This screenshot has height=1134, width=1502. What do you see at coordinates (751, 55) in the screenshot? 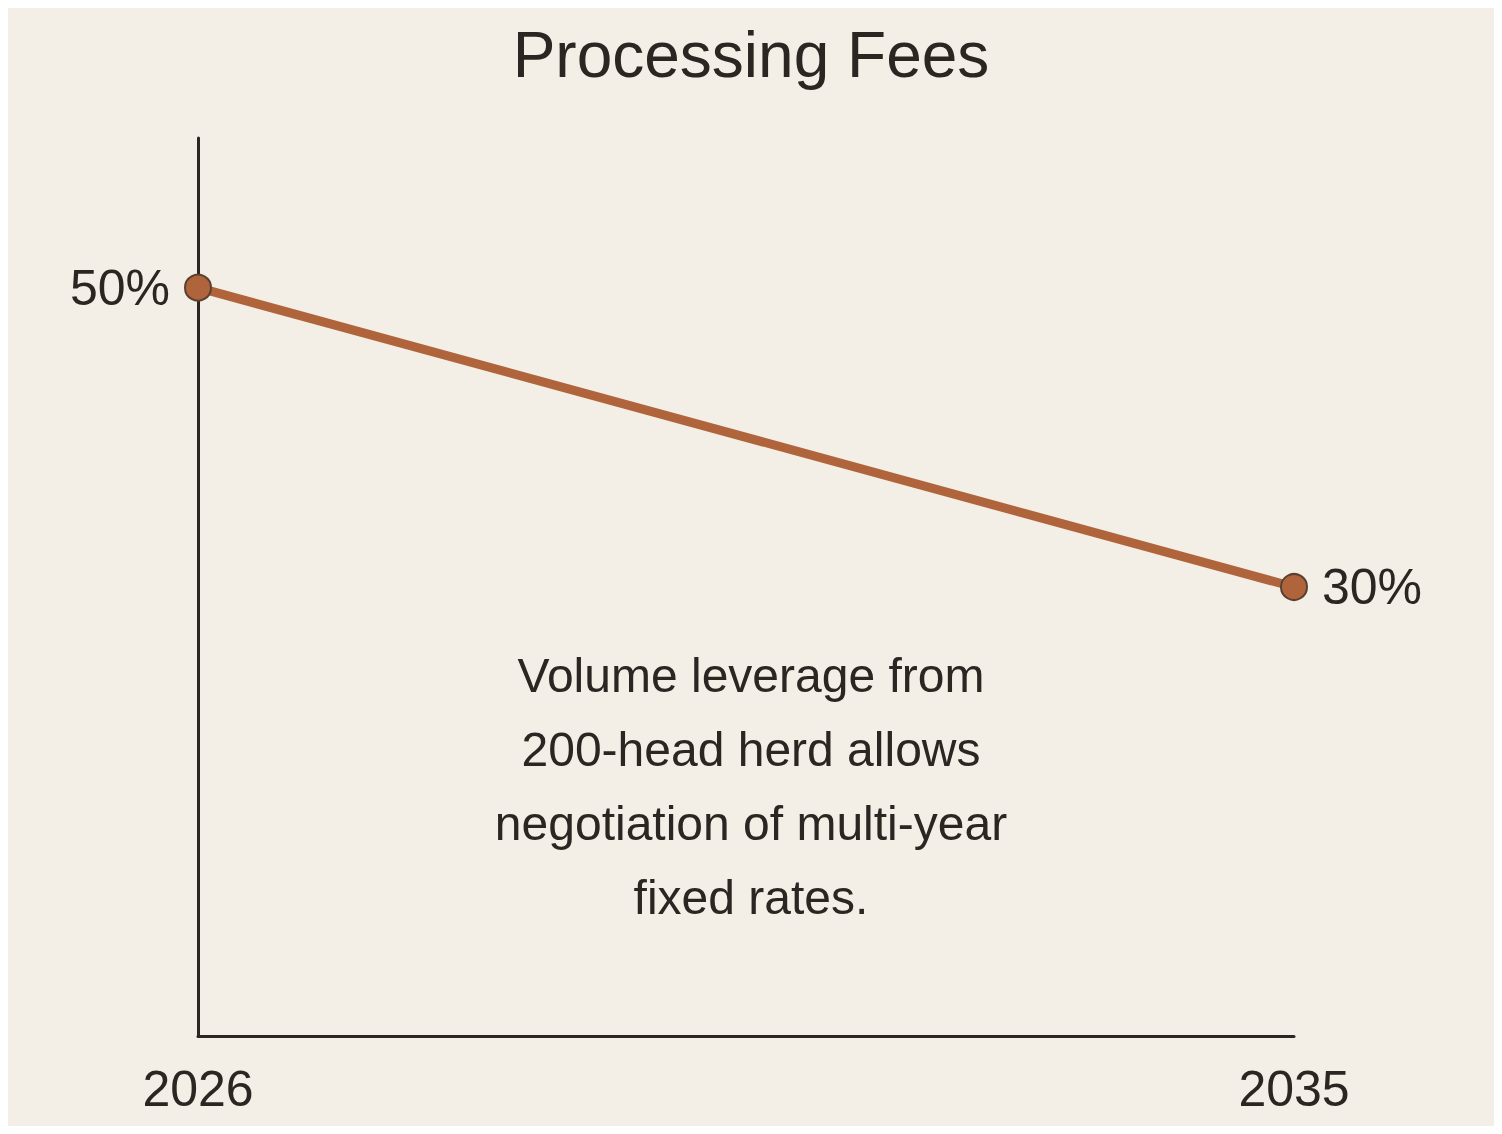
I see `chart-title: Processing Fees` at bounding box center [751, 55].